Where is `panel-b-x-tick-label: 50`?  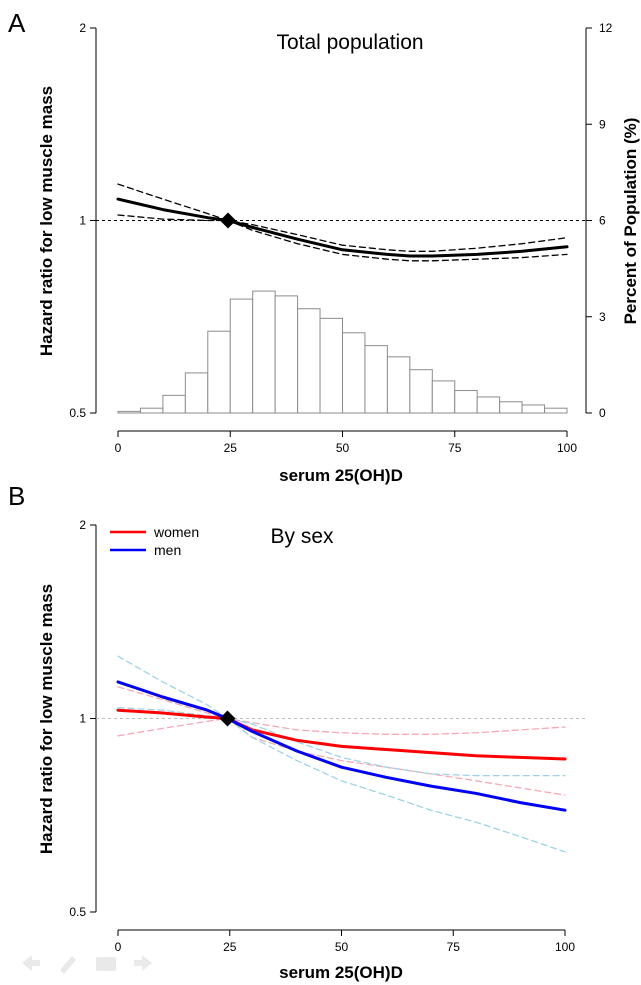
panel-b-x-tick-label: 50 is located at coordinates (342, 947).